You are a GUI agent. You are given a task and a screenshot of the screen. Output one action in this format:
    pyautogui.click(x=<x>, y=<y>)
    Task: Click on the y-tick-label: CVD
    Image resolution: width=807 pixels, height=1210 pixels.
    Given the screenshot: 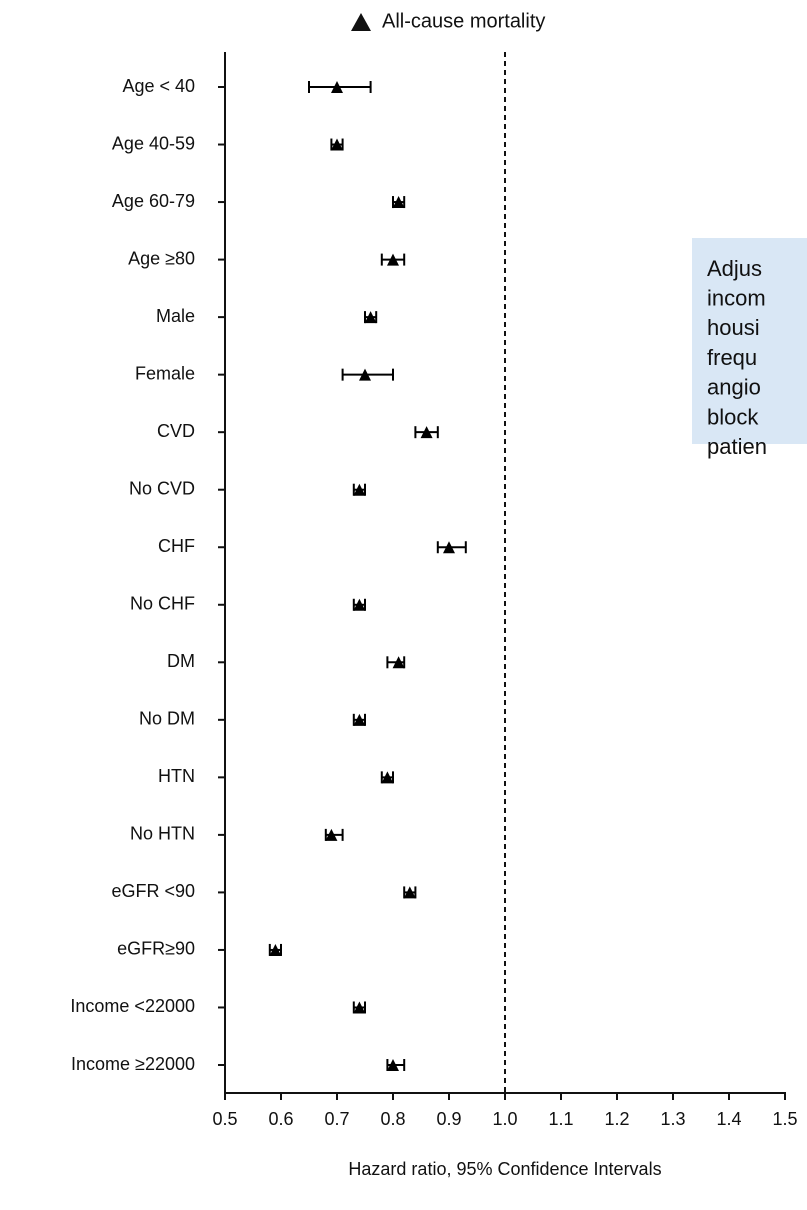 What is the action you would take?
    pyautogui.click(x=176, y=431)
    